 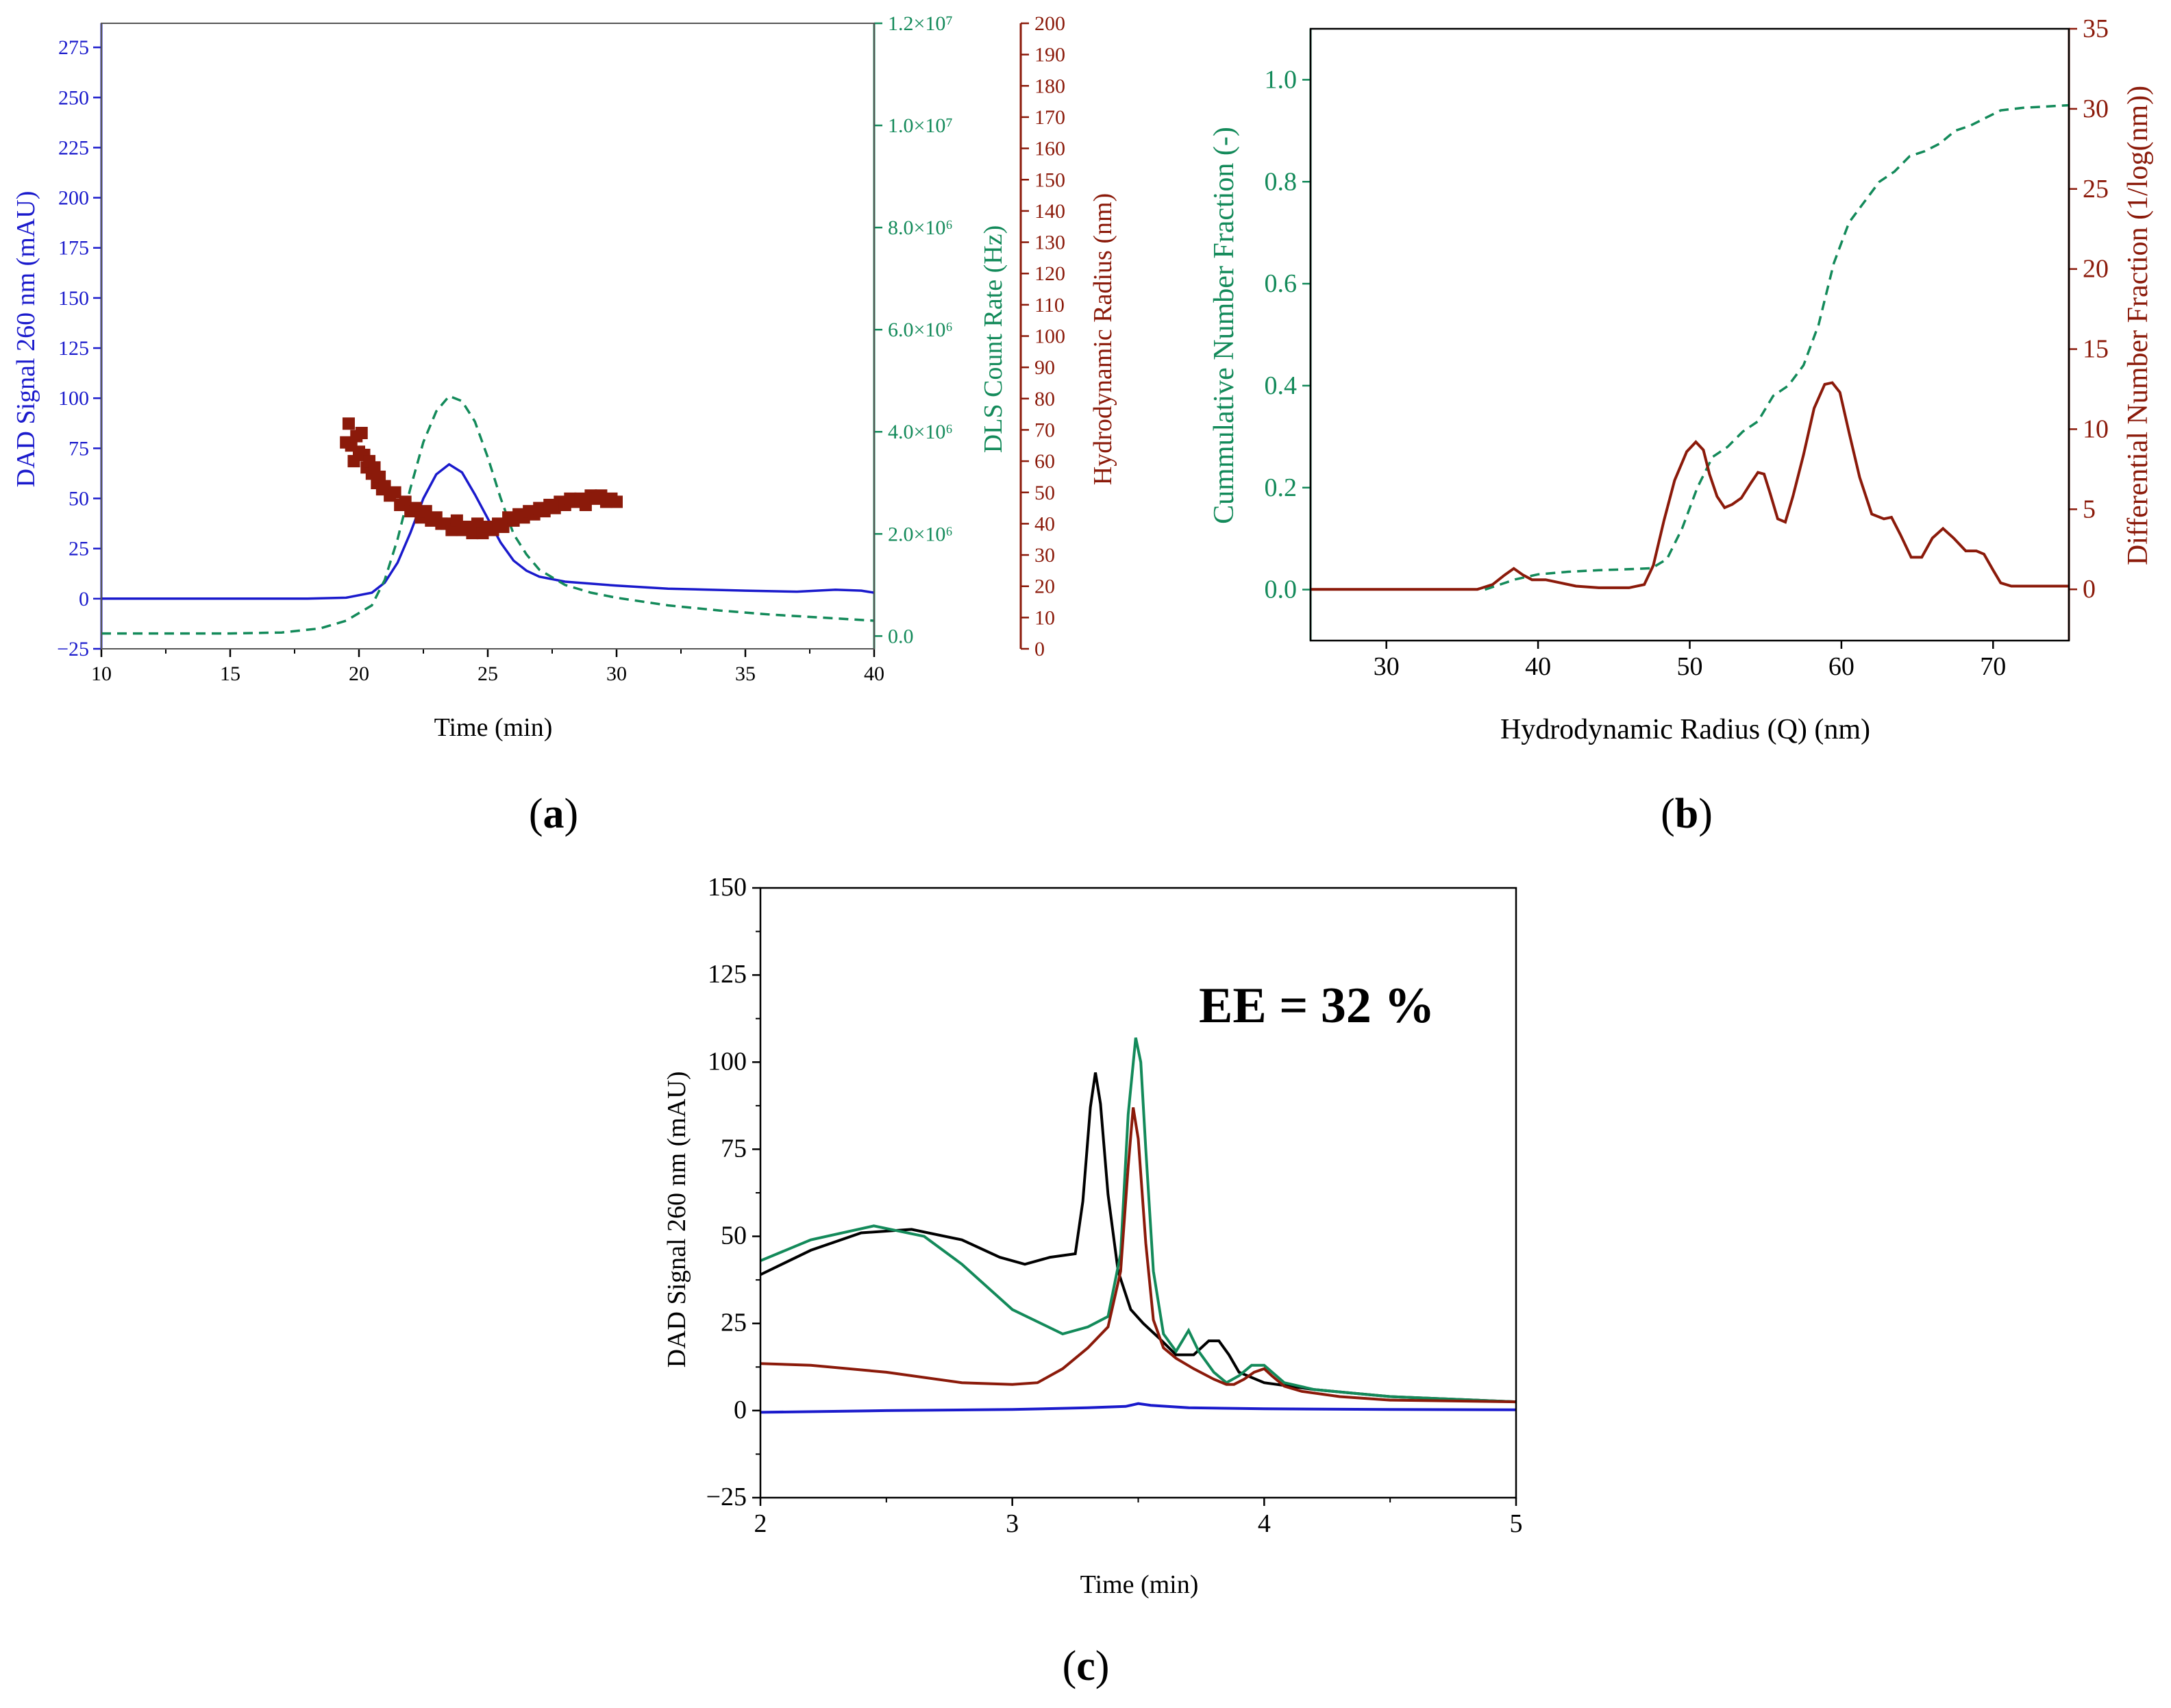 I want to click on panel-a-left-tick-label: −25, so click(x=73, y=649).